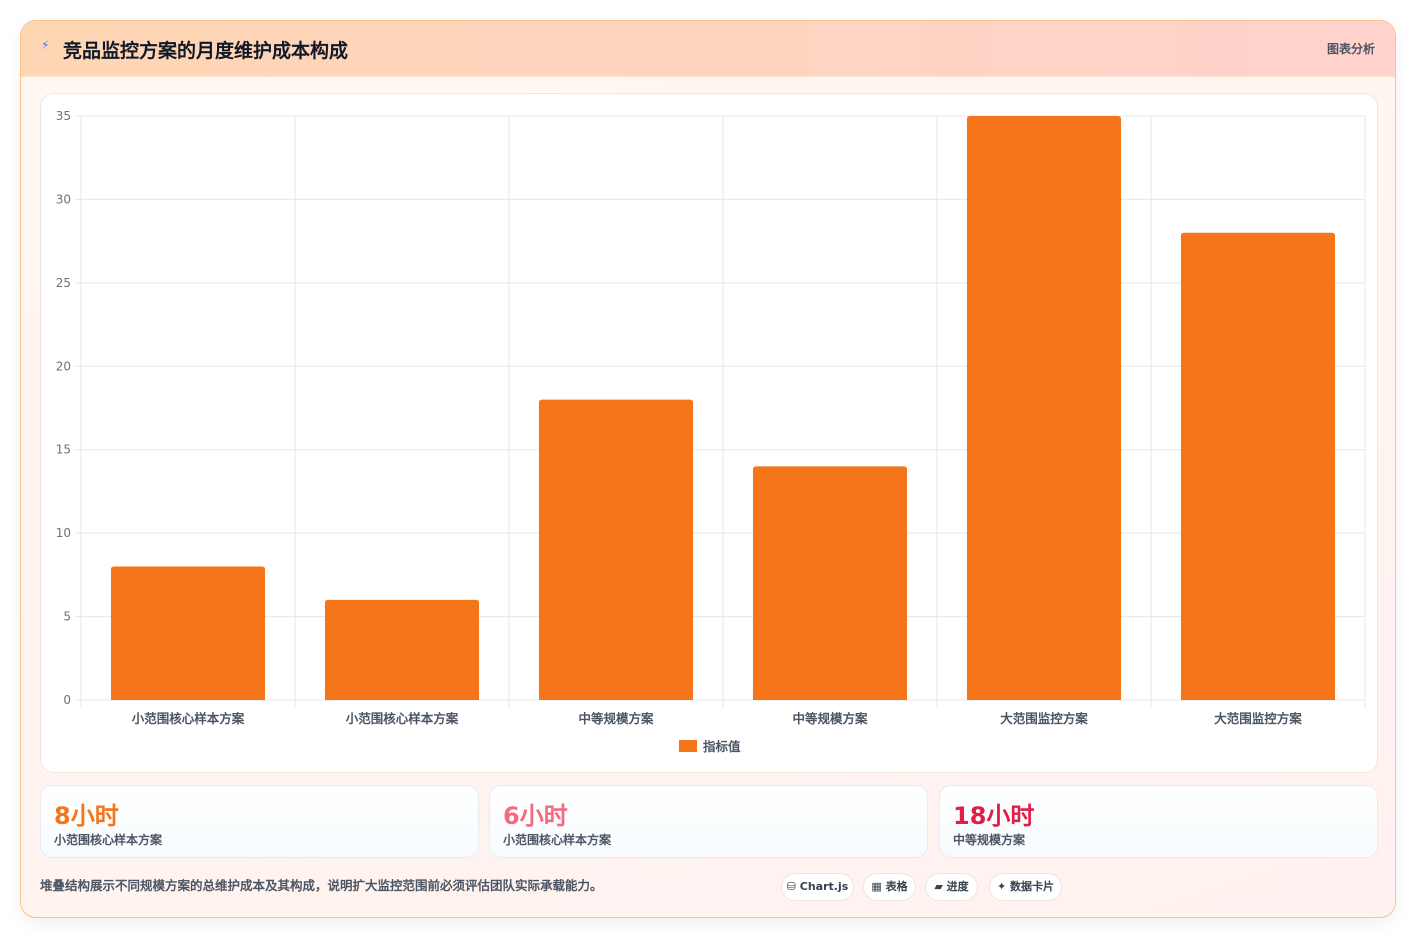  Describe the element at coordinates (86, 816) in the screenshot. I see `stat-value: 8小时` at that location.